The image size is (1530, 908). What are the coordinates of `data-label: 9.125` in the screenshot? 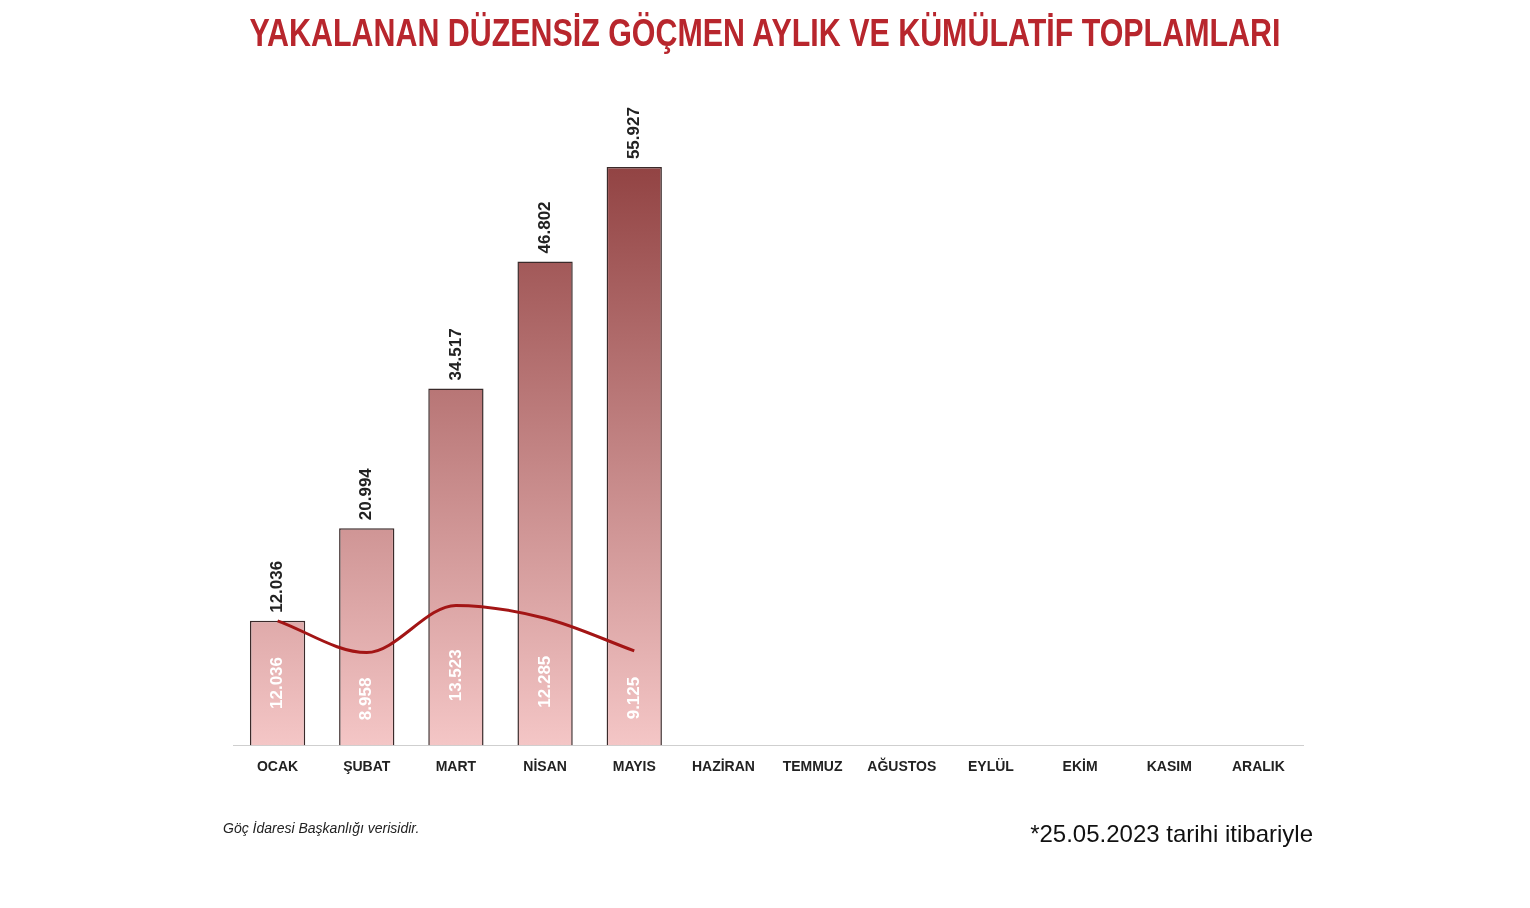 It's located at (633, 698).